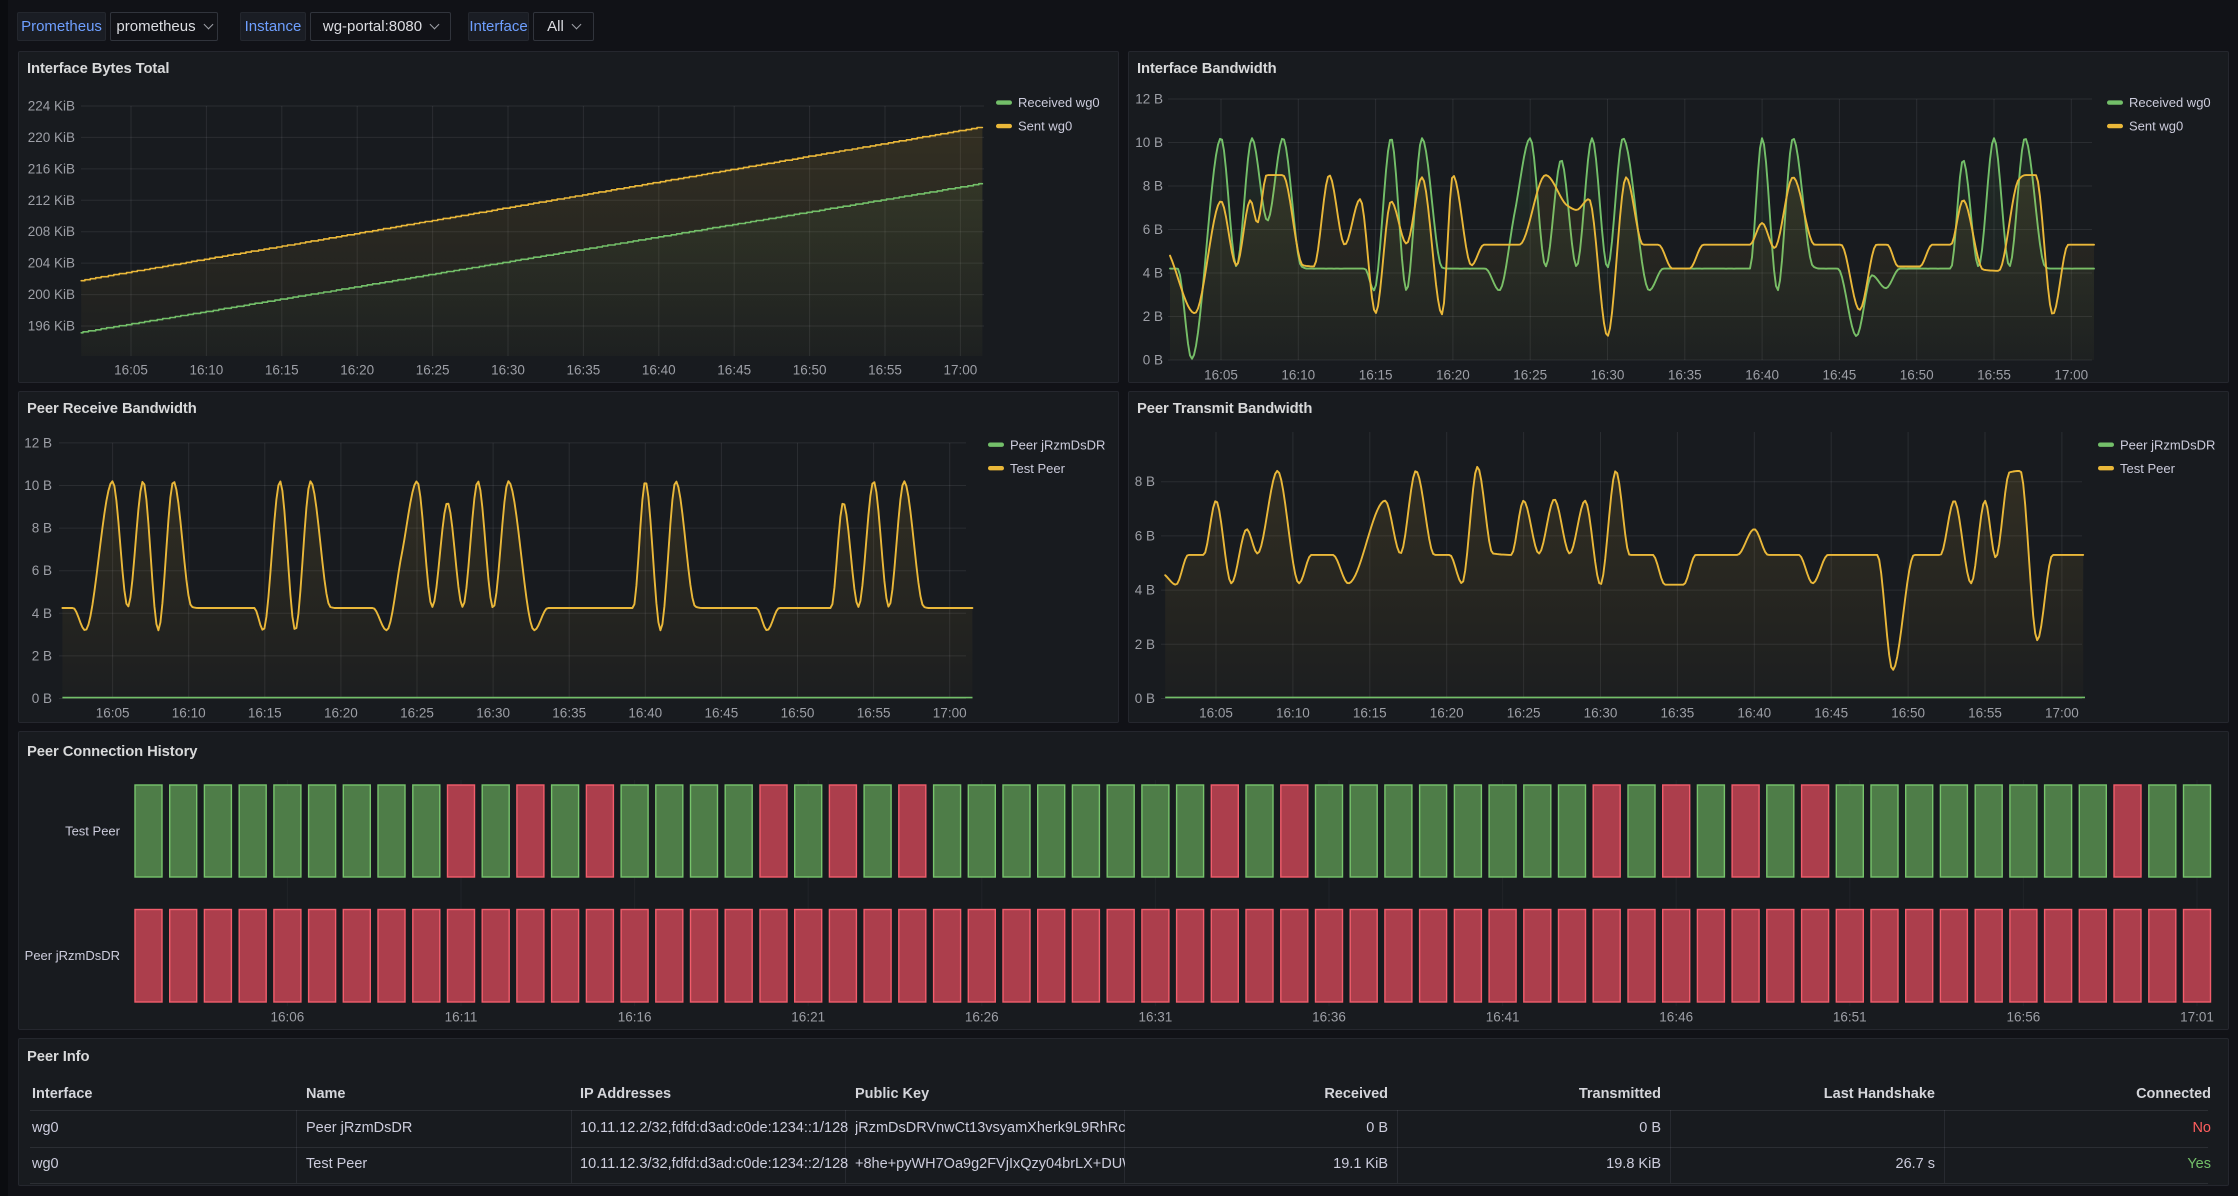  What do you see at coordinates (2197, 1017) in the screenshot?
I see `svg-text: 17:01` at bounding box center [2197, 1017].